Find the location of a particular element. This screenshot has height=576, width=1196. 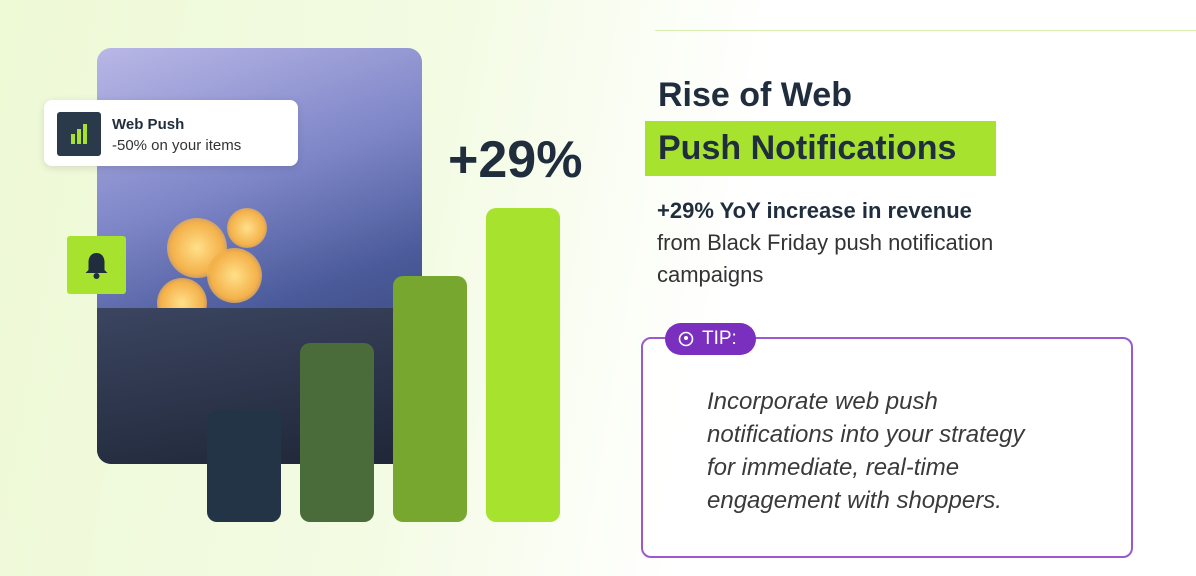

highlight is located at coordinates (820, 148).